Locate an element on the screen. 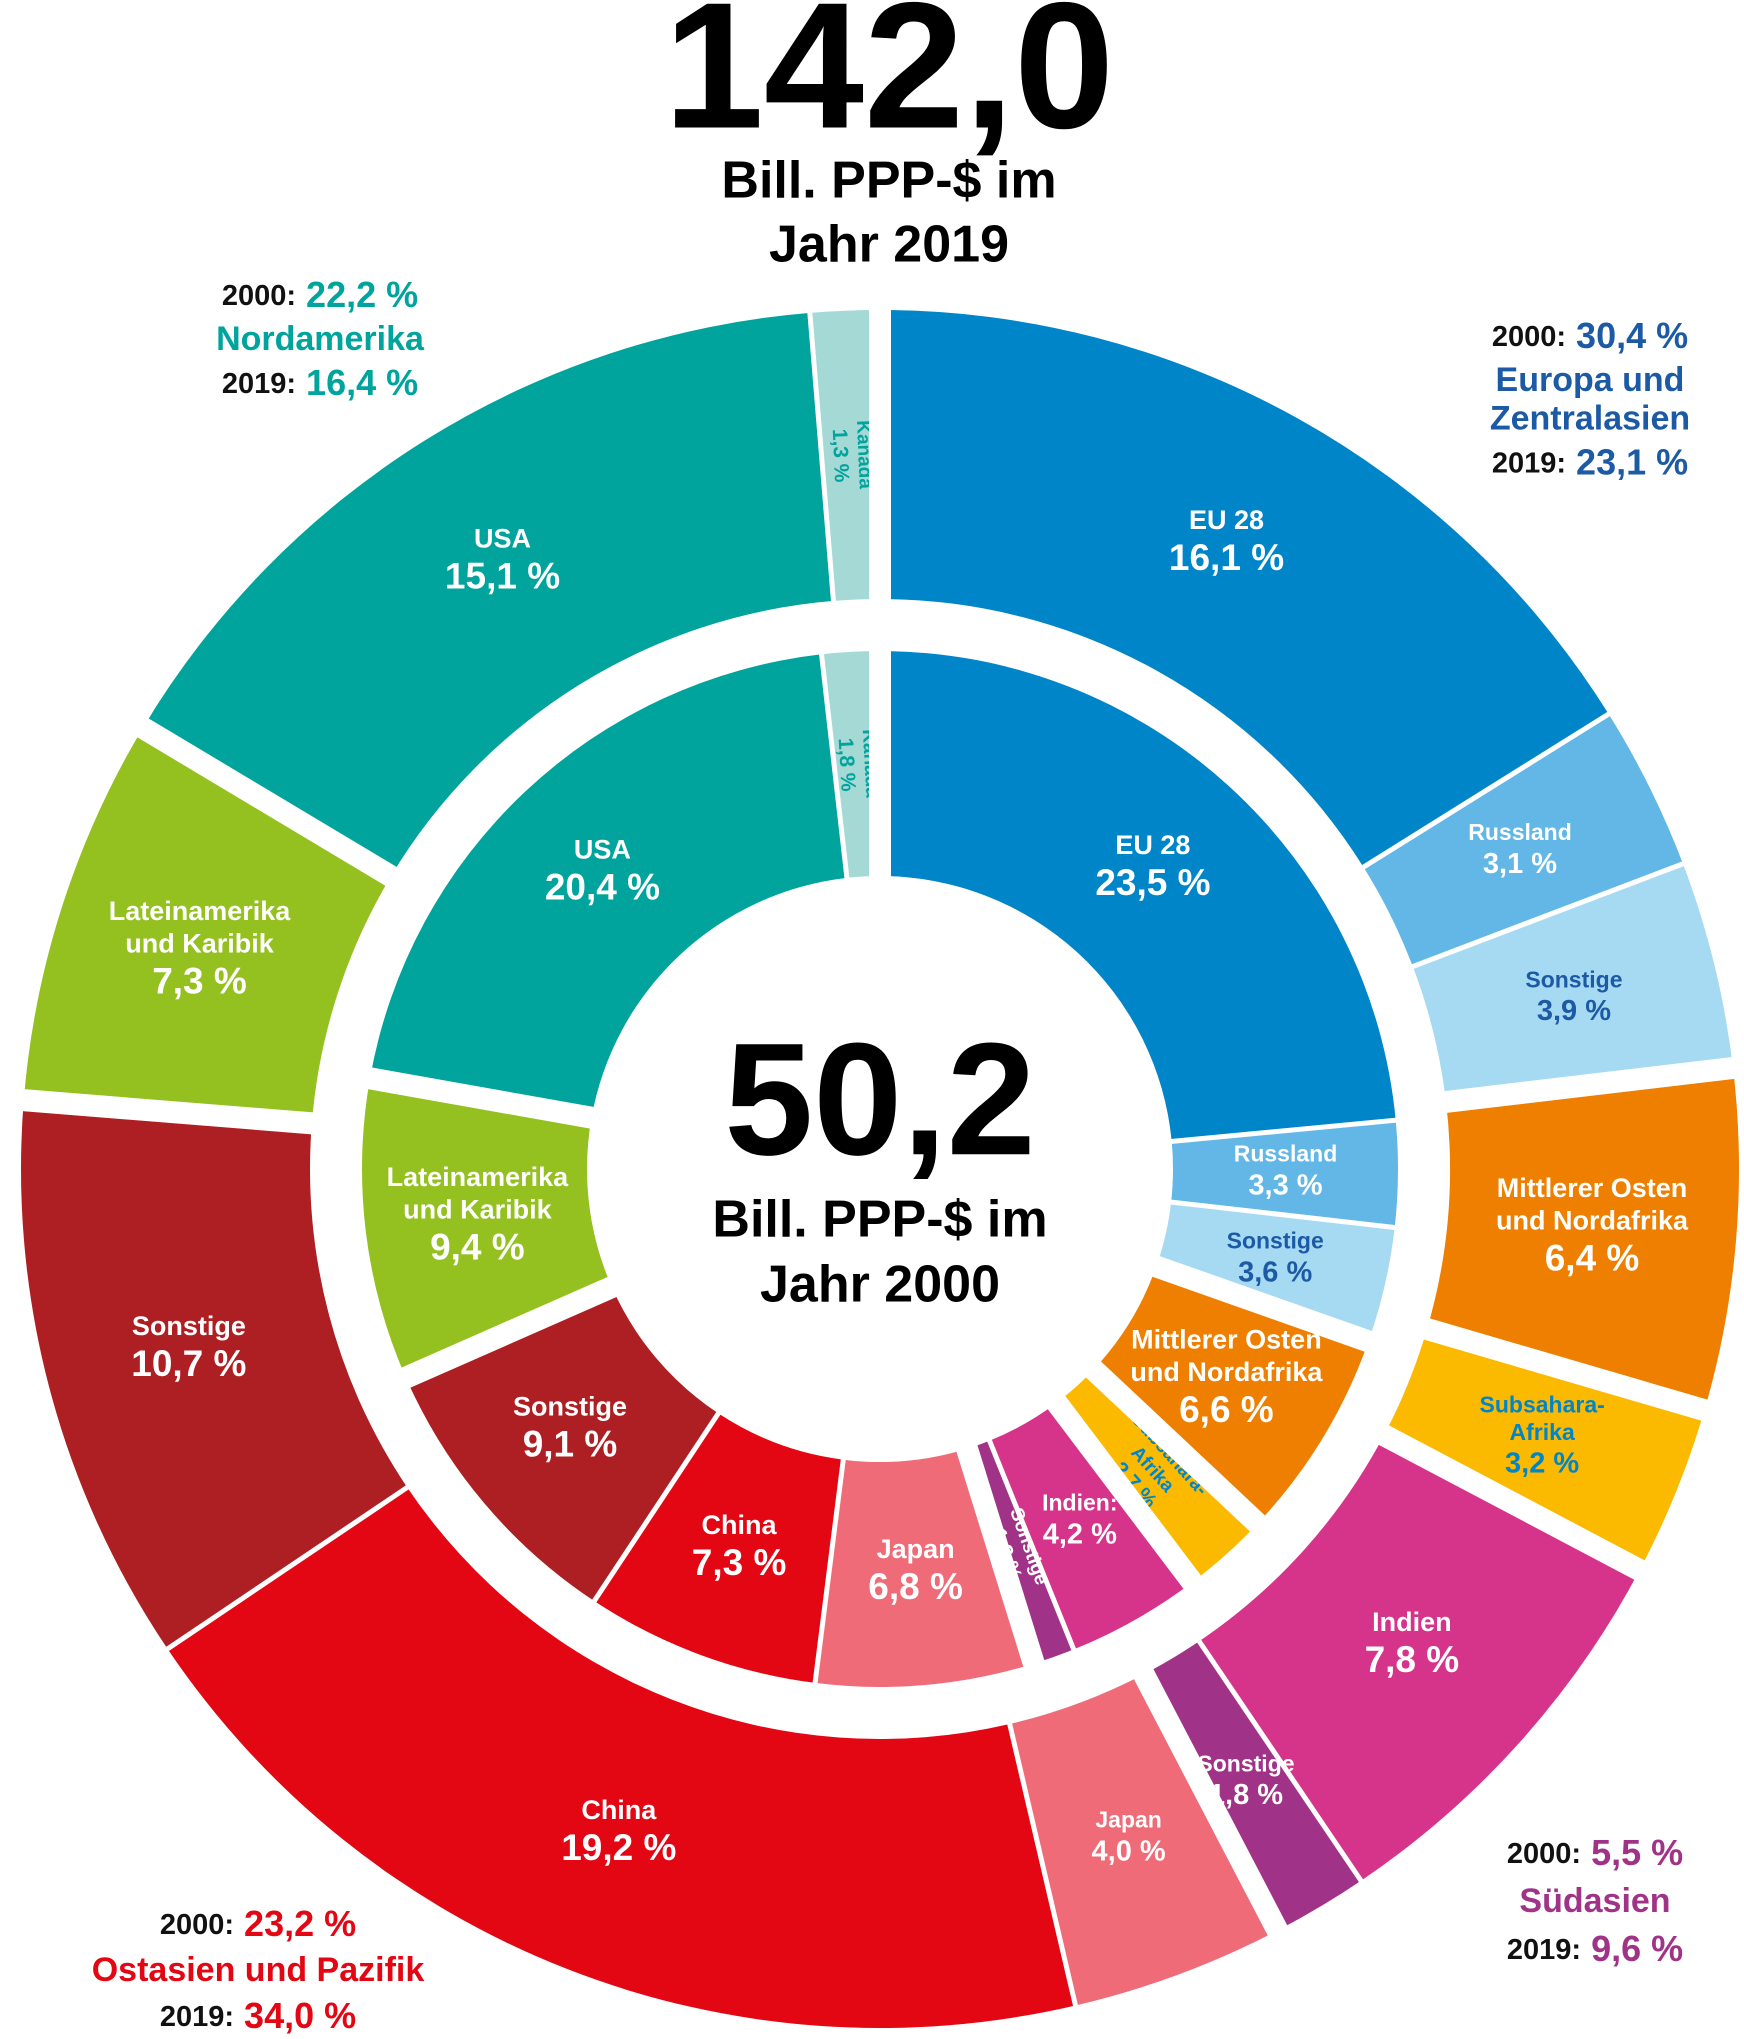 The width and height of the screenshot is (1744, 2039). segment-name: Japan is located at coordinates (916, 1549).